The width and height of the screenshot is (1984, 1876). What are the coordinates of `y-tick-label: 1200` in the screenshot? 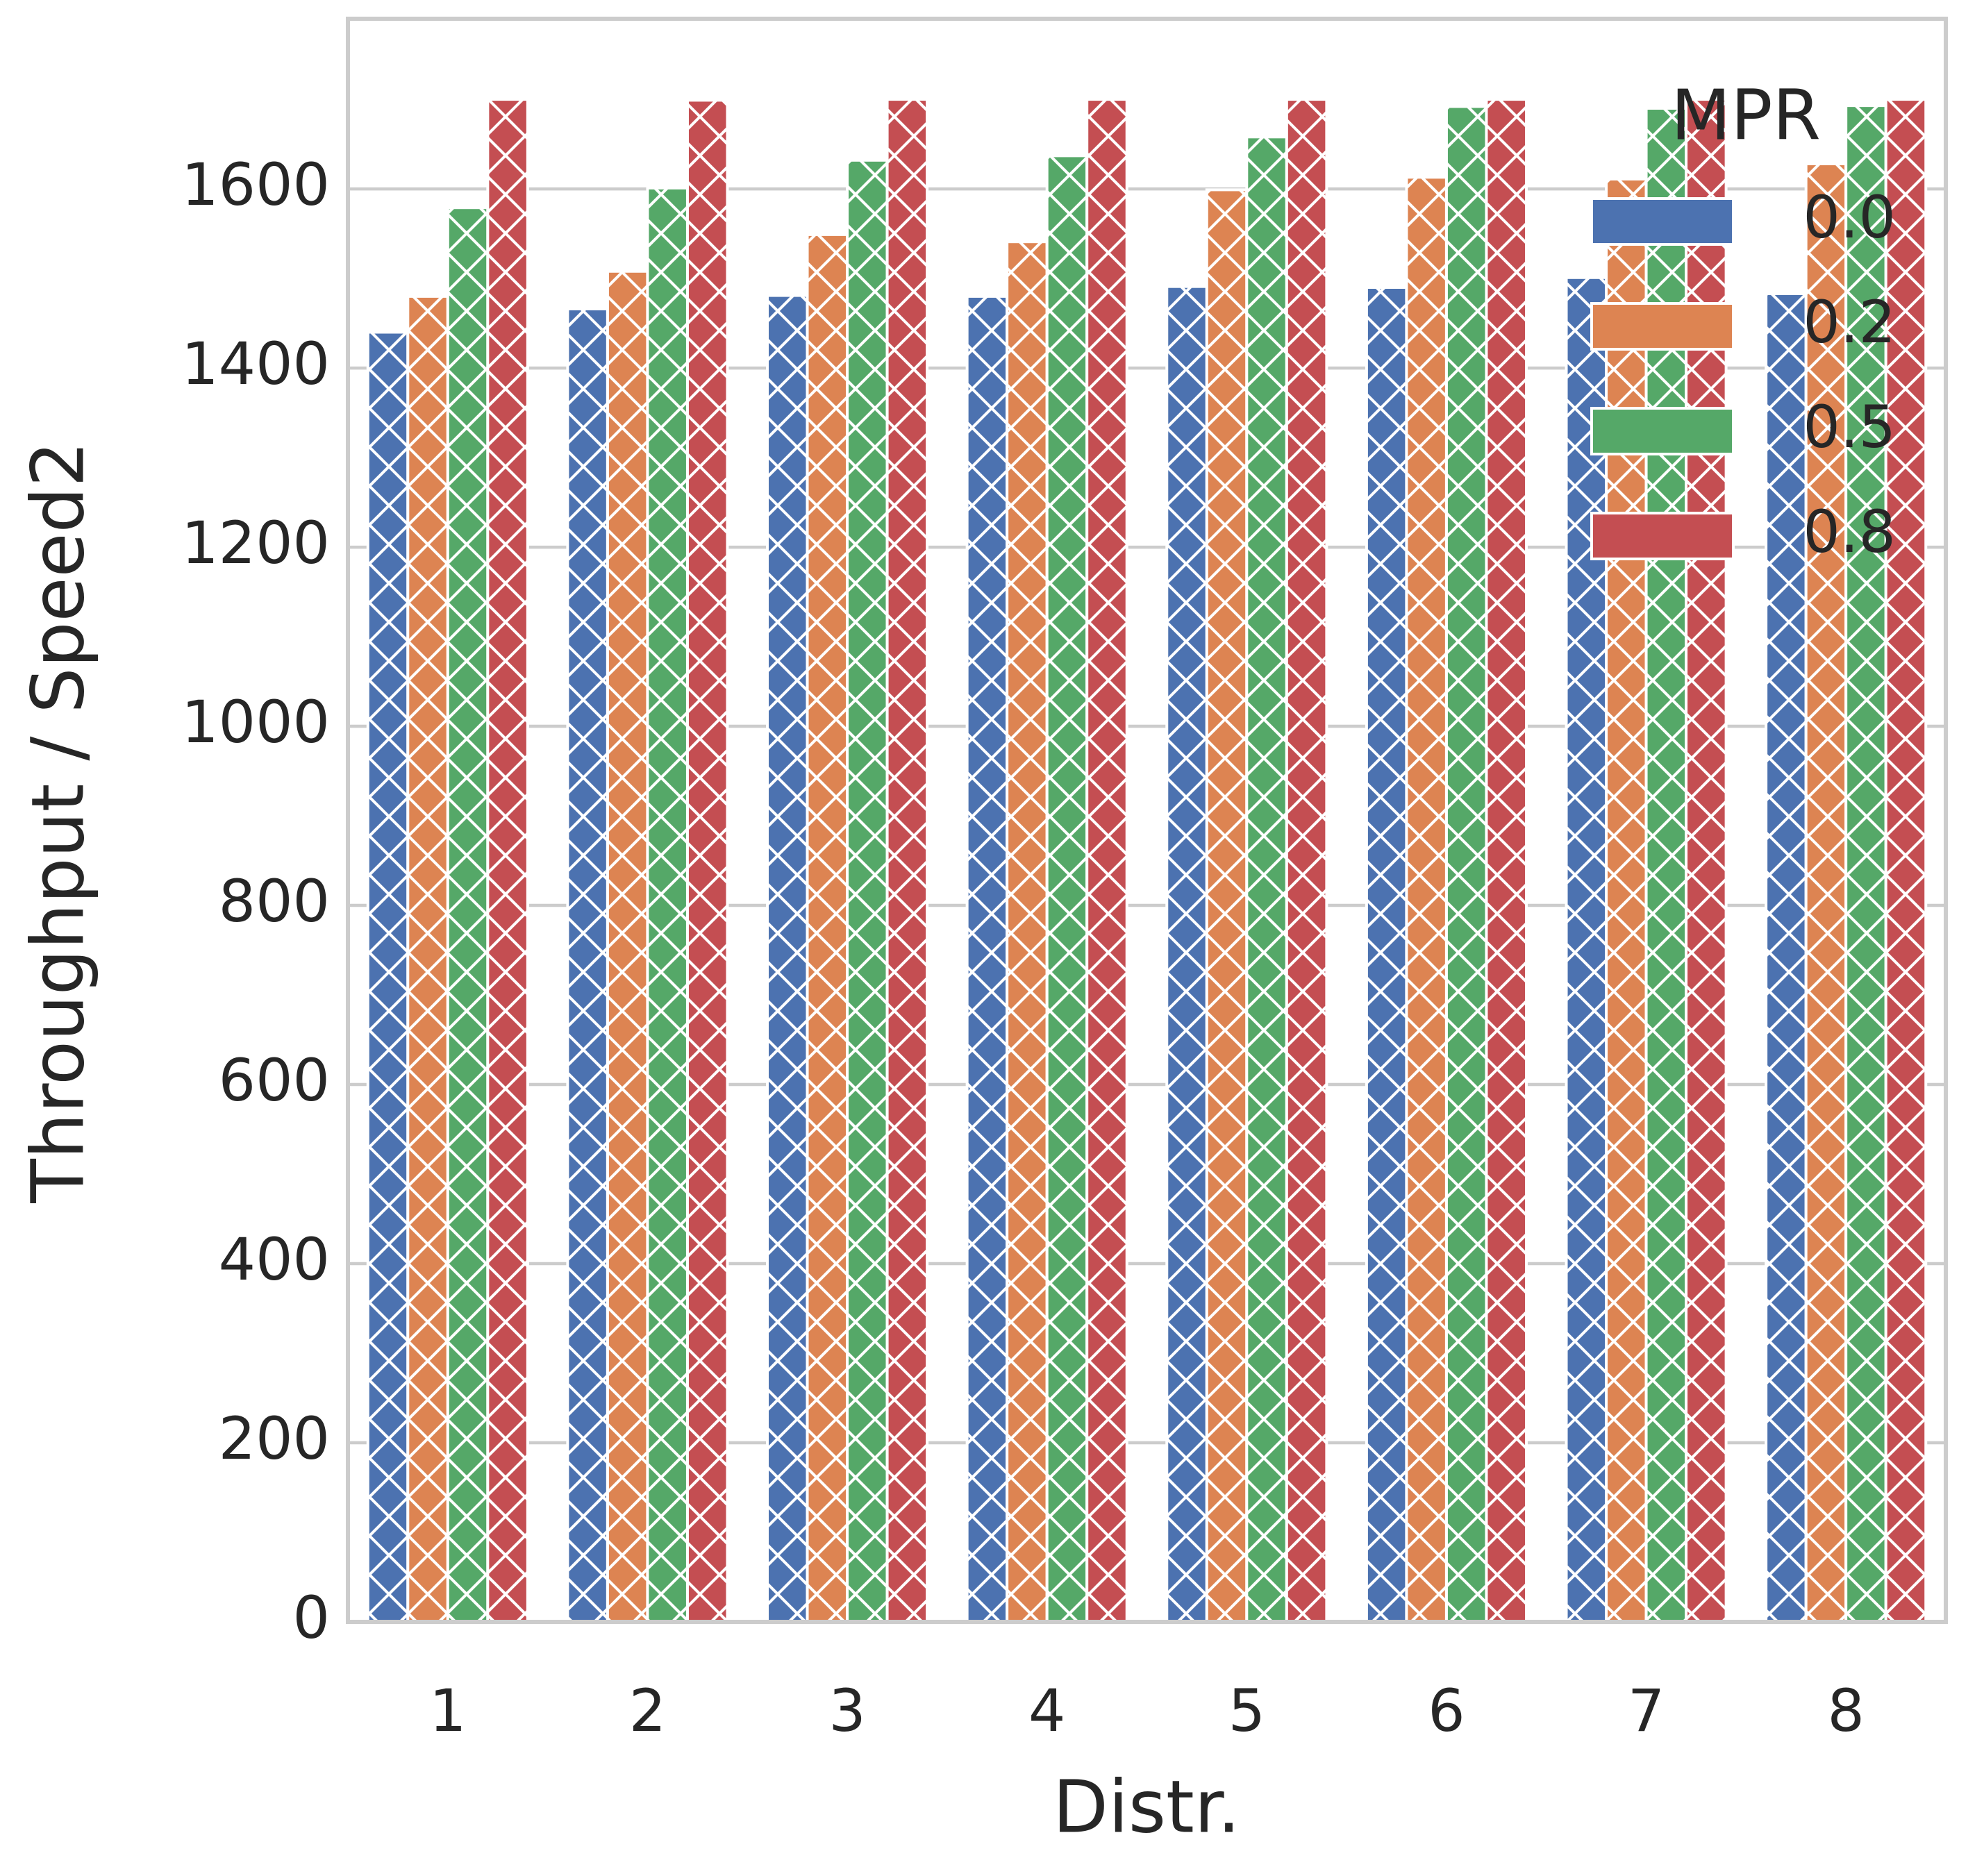 It's located at (255, 543).